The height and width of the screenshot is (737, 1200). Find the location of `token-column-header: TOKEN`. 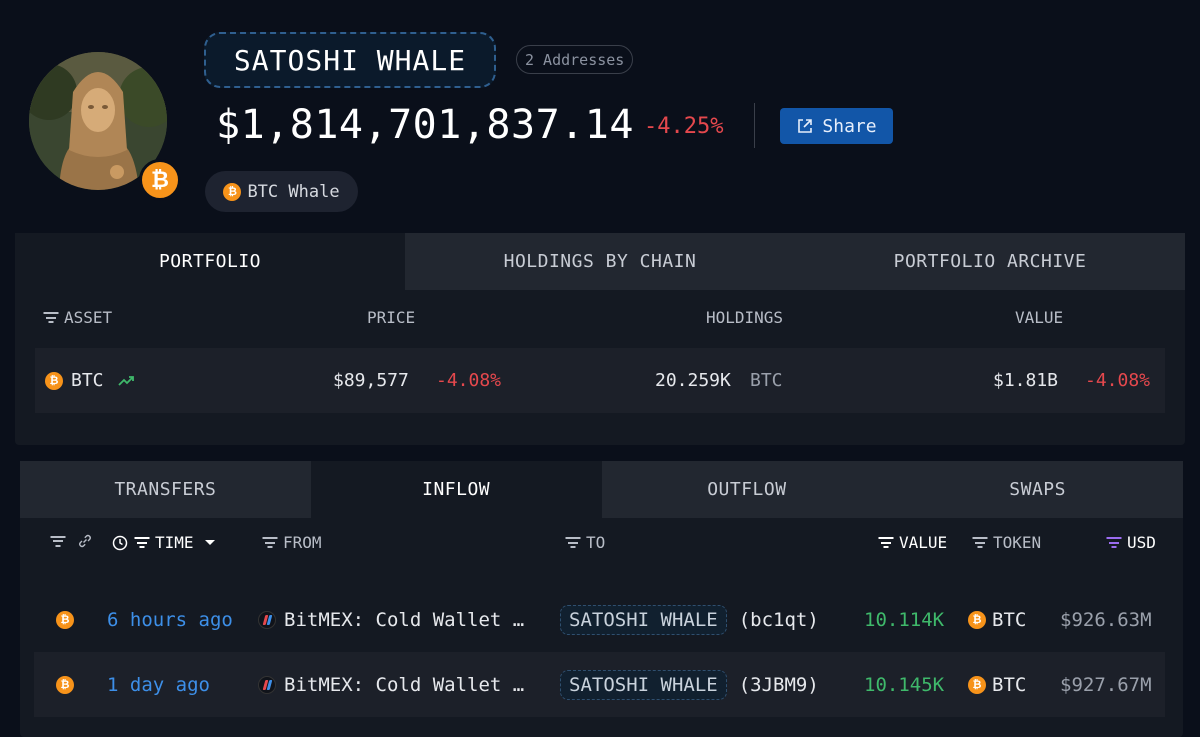

token-column-header: TOKEN is located at coordinates (1006, 542).